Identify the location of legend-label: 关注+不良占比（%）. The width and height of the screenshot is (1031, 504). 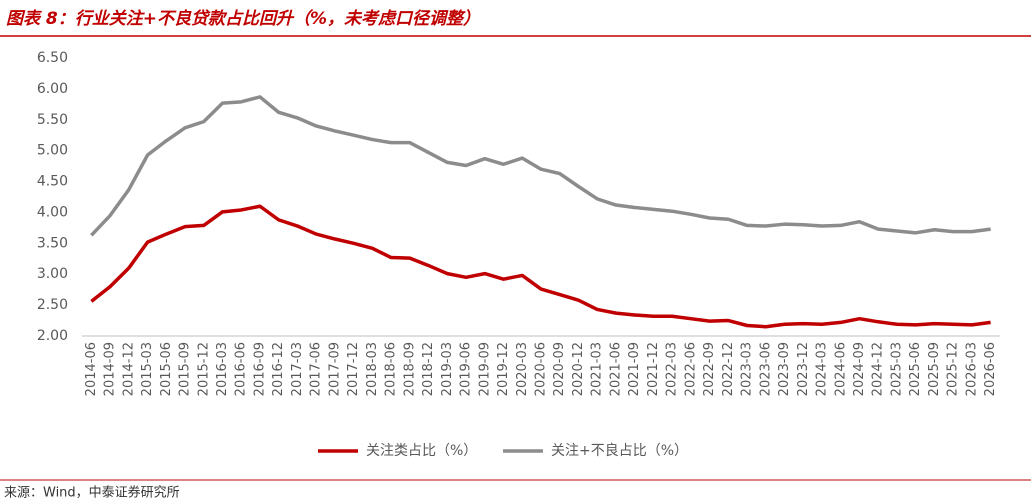
(619, 451).